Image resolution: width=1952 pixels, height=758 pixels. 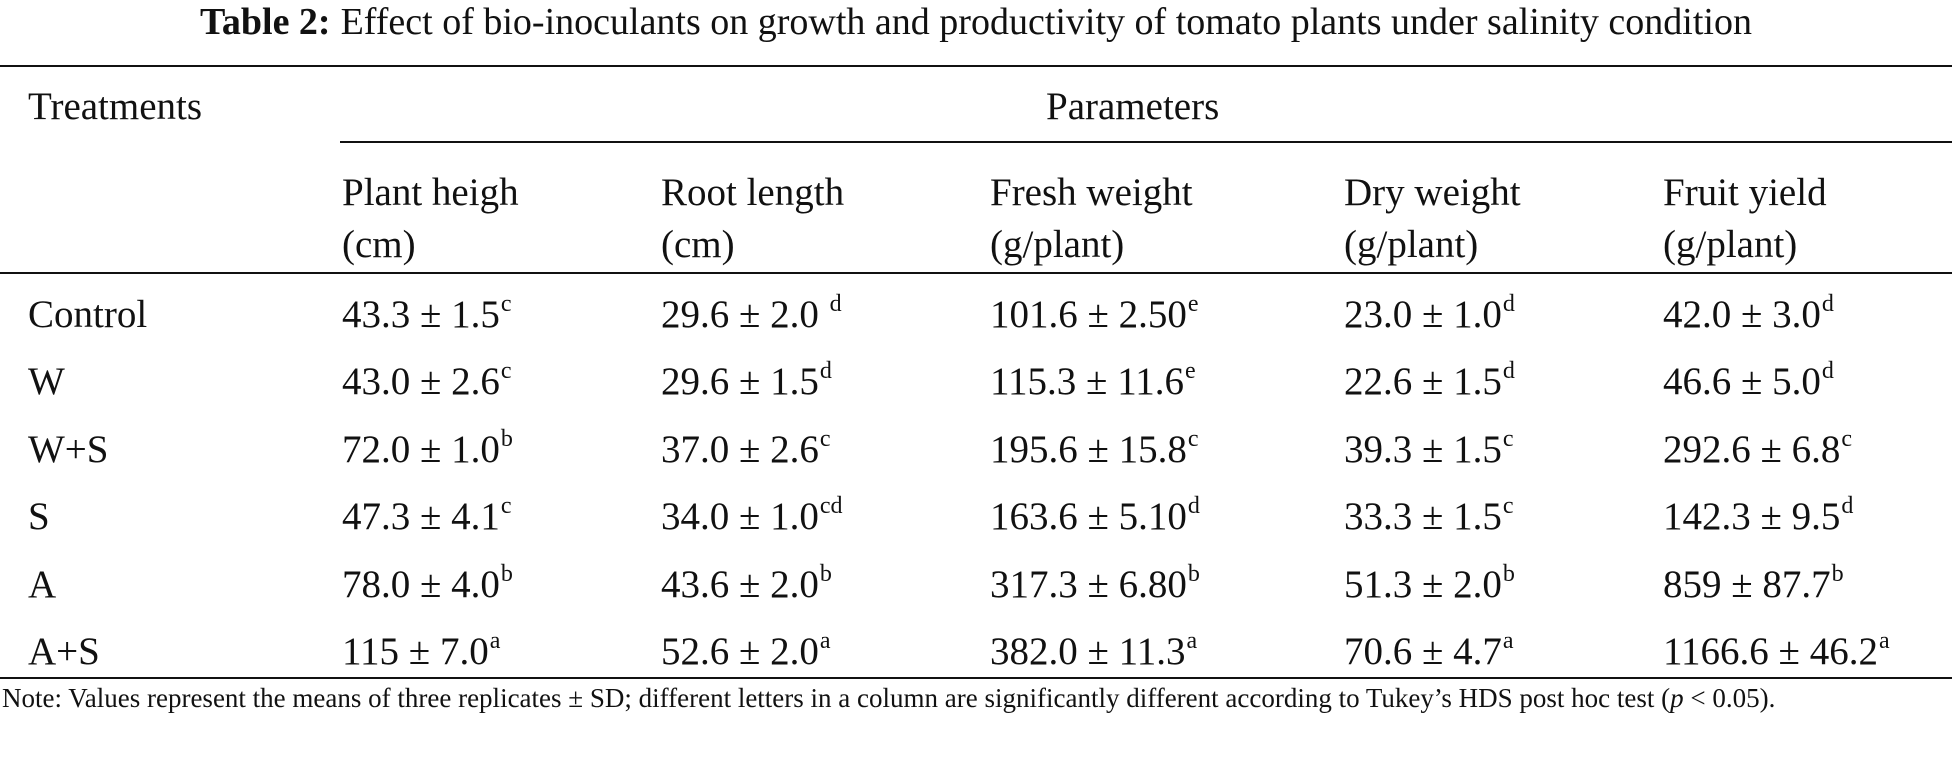 I want to click on value-cell: 22.6 ± 1.5d, so click(x=1429, y=384).